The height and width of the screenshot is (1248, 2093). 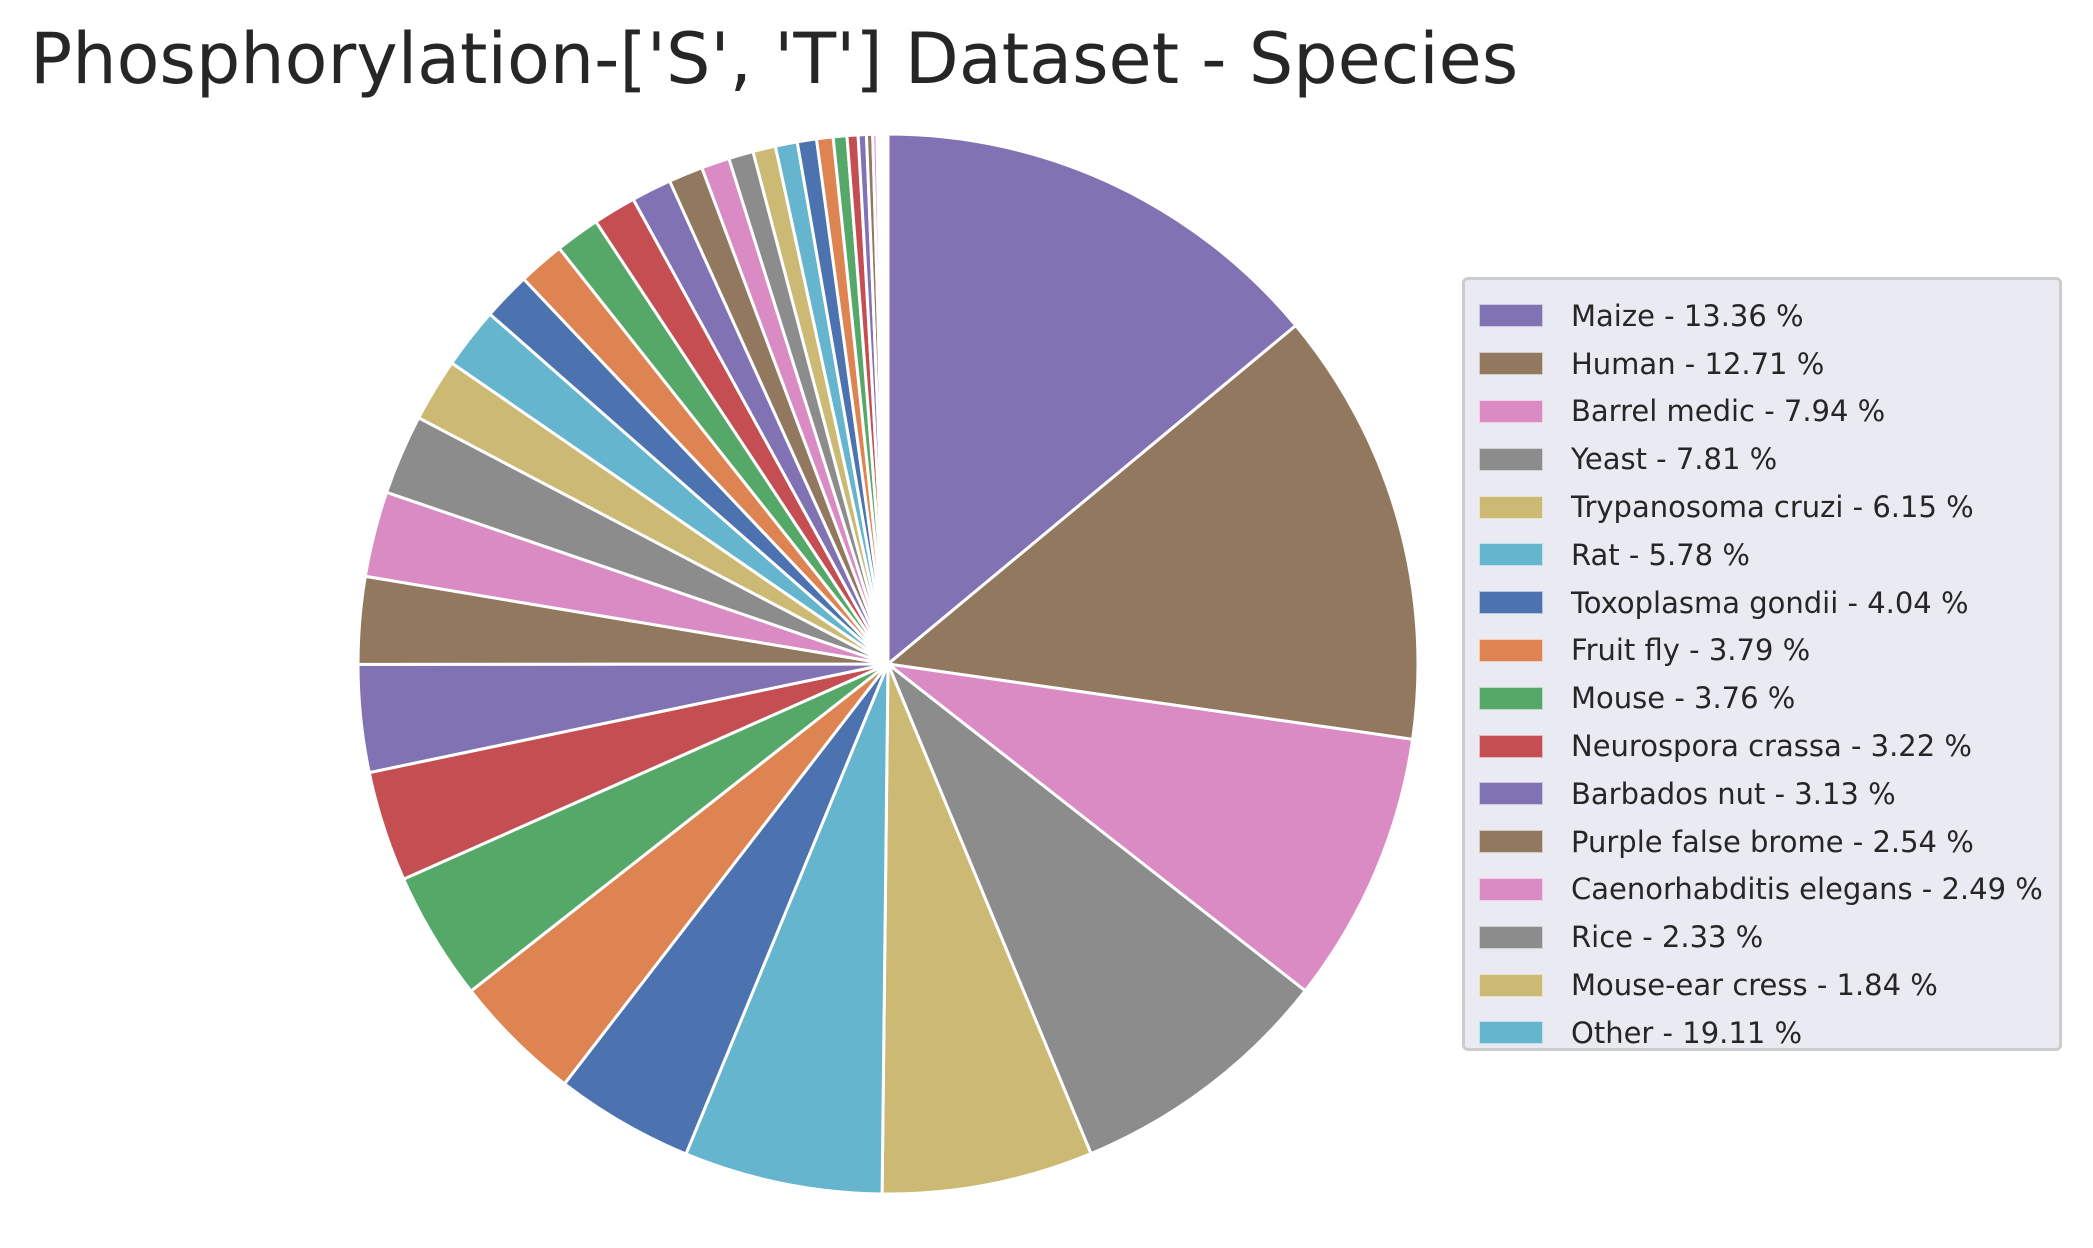 I want to click on legend-label: Neurospora crassa - 3.22 %, so click(x=1771, y=746).